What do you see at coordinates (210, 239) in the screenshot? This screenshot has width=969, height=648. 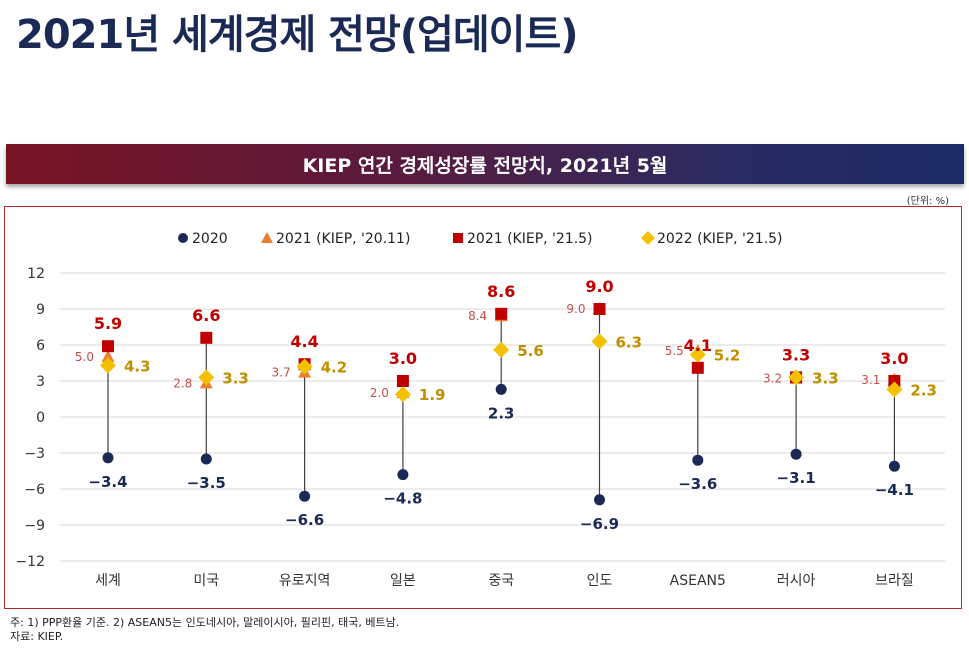 I see `legend-label: 2020` at bounding box center [210, 239].